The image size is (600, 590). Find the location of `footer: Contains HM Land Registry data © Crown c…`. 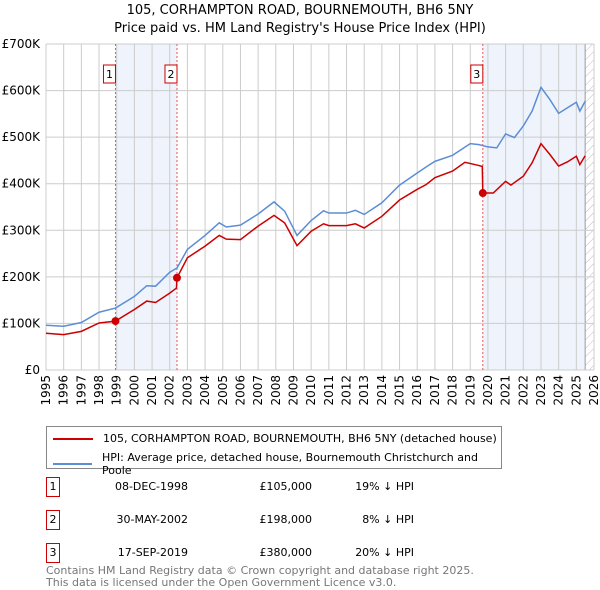

footer: Contains HM Land Registry data © Crown c… is located at coordinates (260, 577).